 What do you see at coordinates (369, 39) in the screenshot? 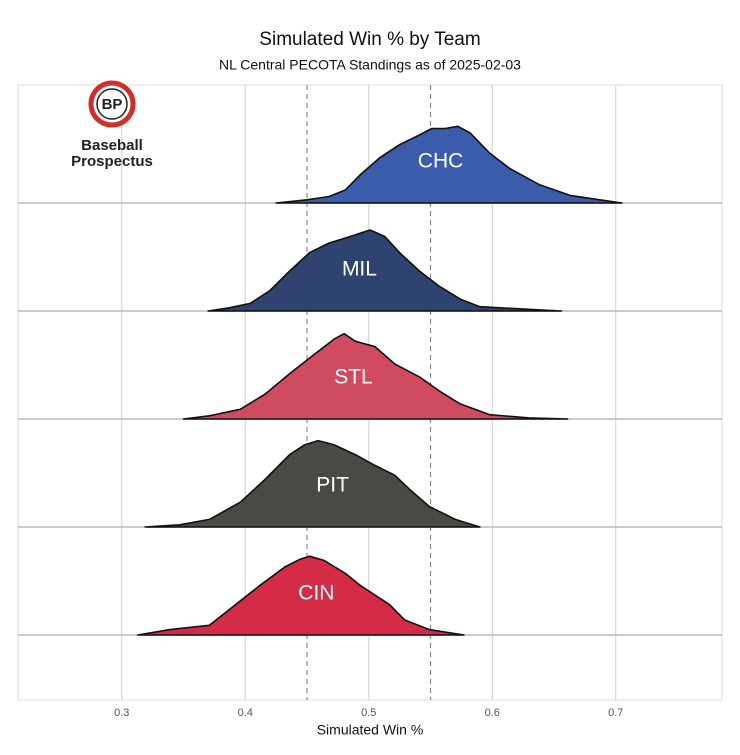
I see `chart-title: Simulated Win % by Team` at bounding box center [369, 39].